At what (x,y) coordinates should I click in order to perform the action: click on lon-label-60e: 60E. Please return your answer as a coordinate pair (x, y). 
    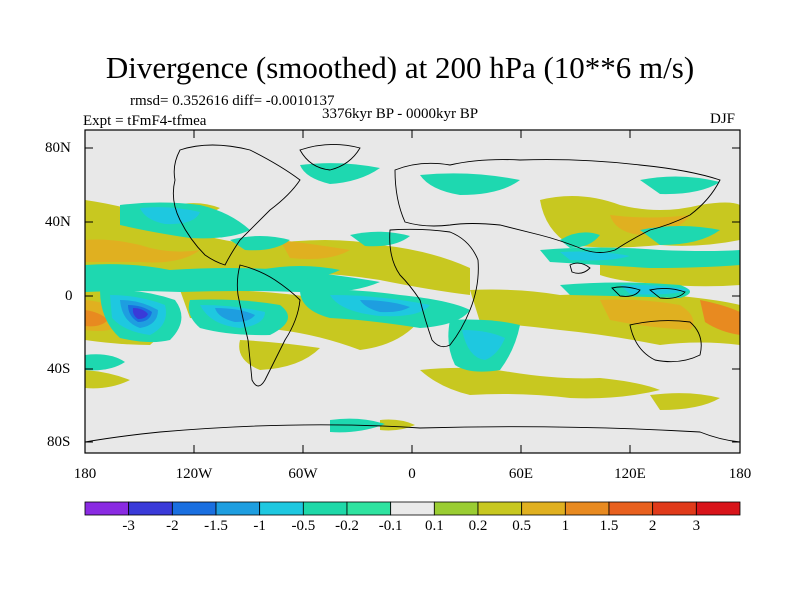
    Looking at the image, I should click on (521, 474).